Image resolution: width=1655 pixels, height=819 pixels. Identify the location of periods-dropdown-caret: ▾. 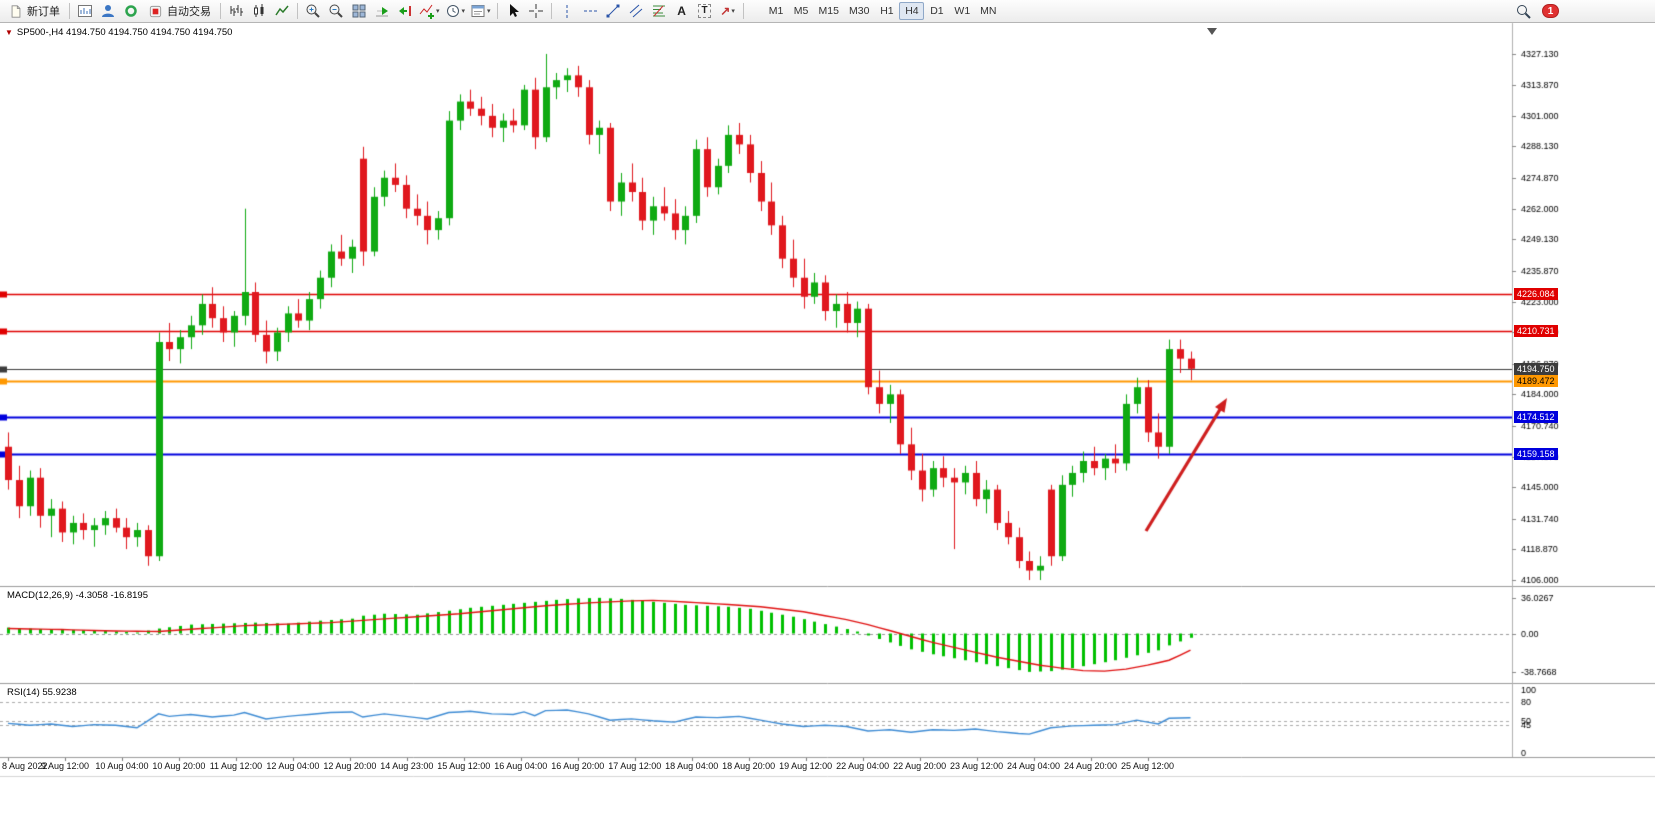
(463, 11).